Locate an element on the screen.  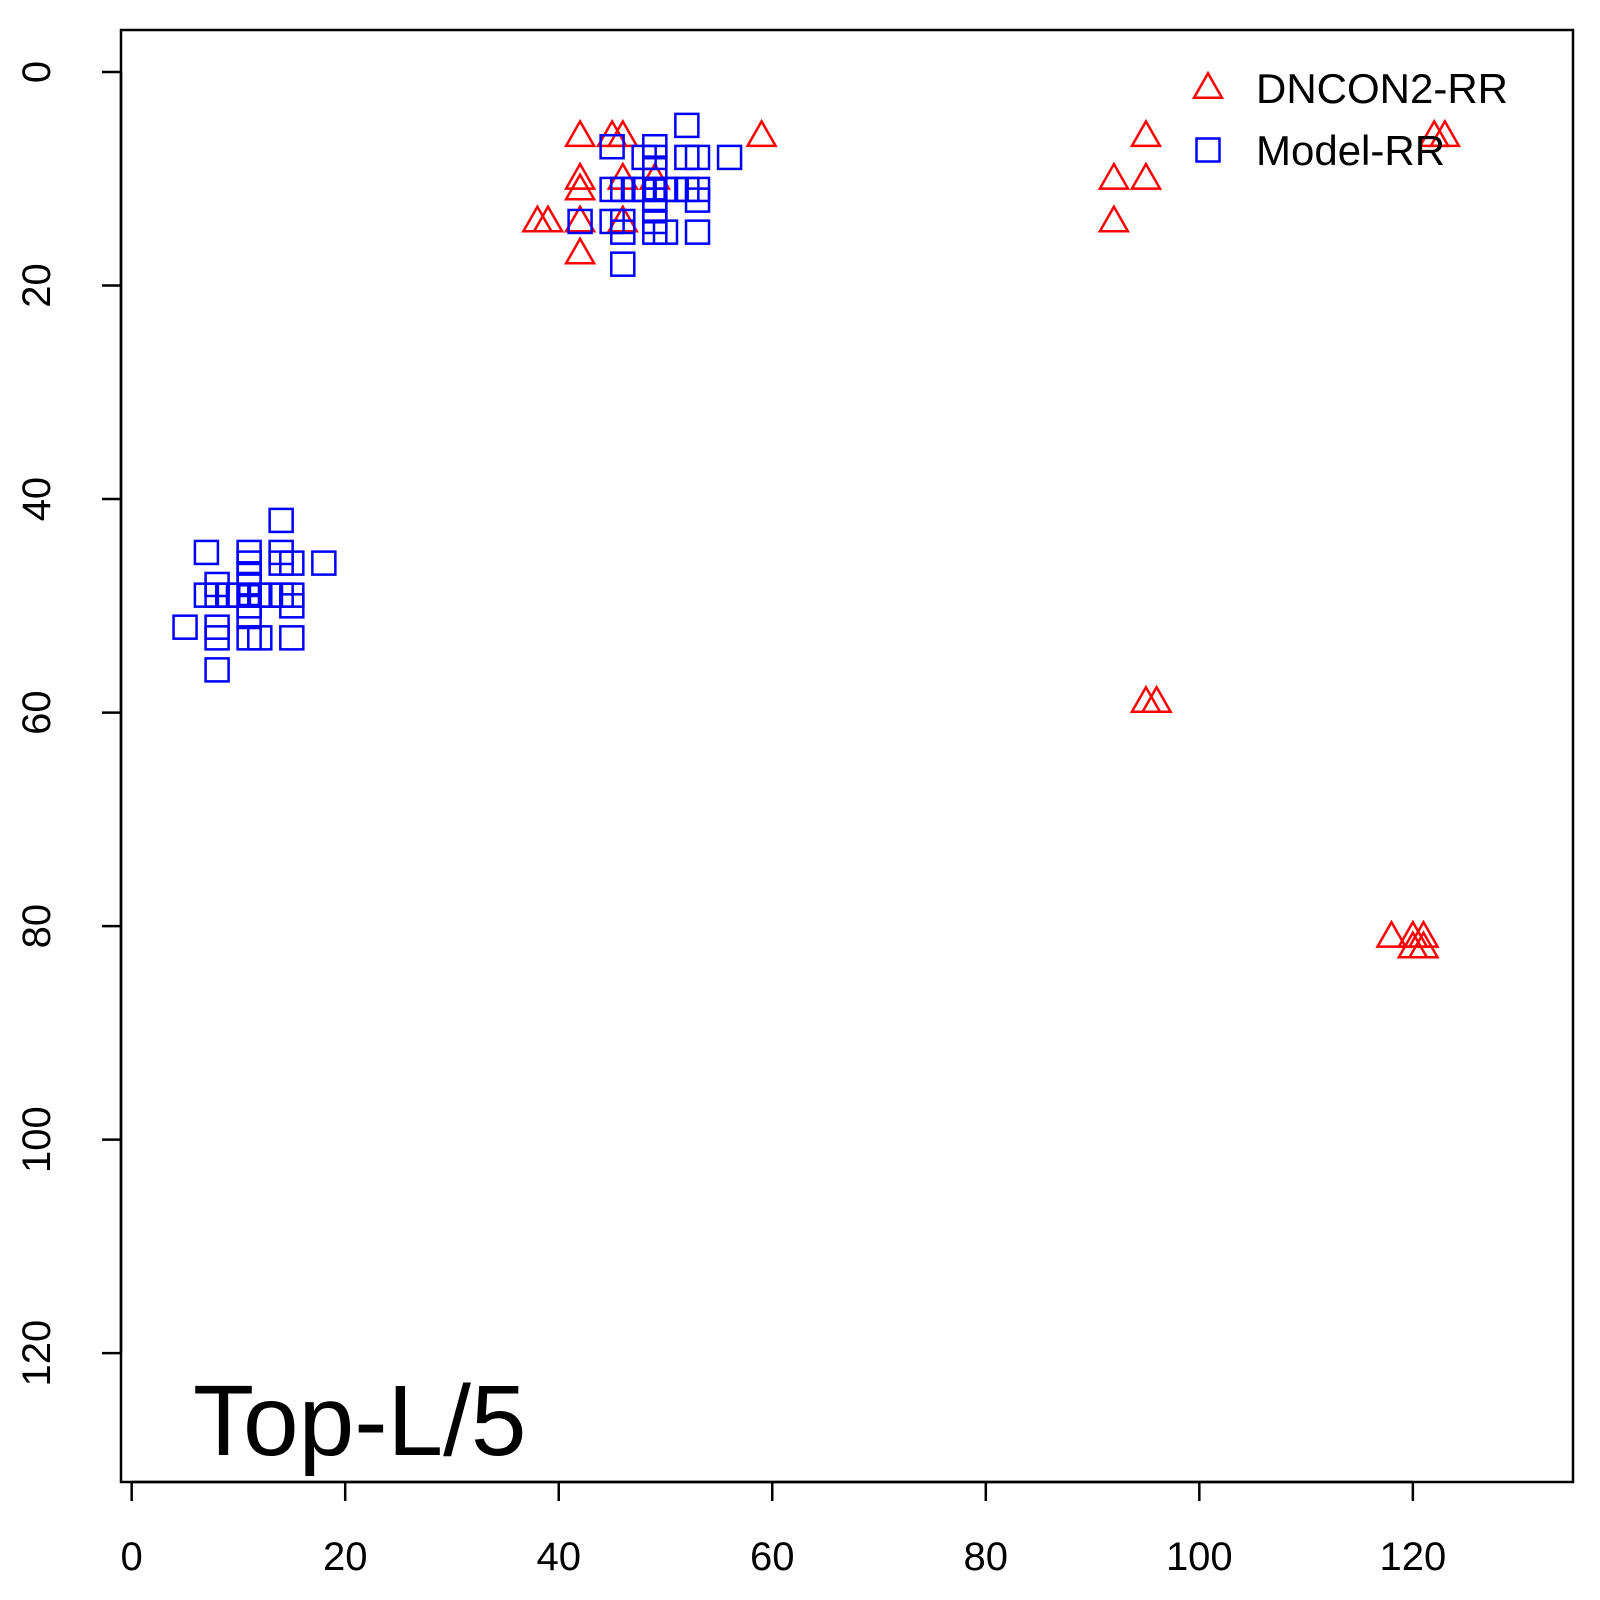
legend-label: Model-RR is located at coordinates (1350, 150).